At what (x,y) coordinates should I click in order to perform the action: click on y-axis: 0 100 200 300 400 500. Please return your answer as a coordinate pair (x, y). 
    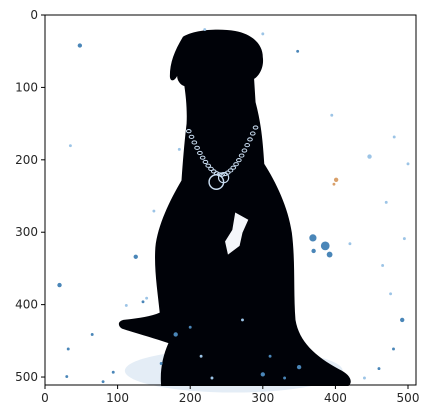
    Looking at the image, I should click on (30, 196).